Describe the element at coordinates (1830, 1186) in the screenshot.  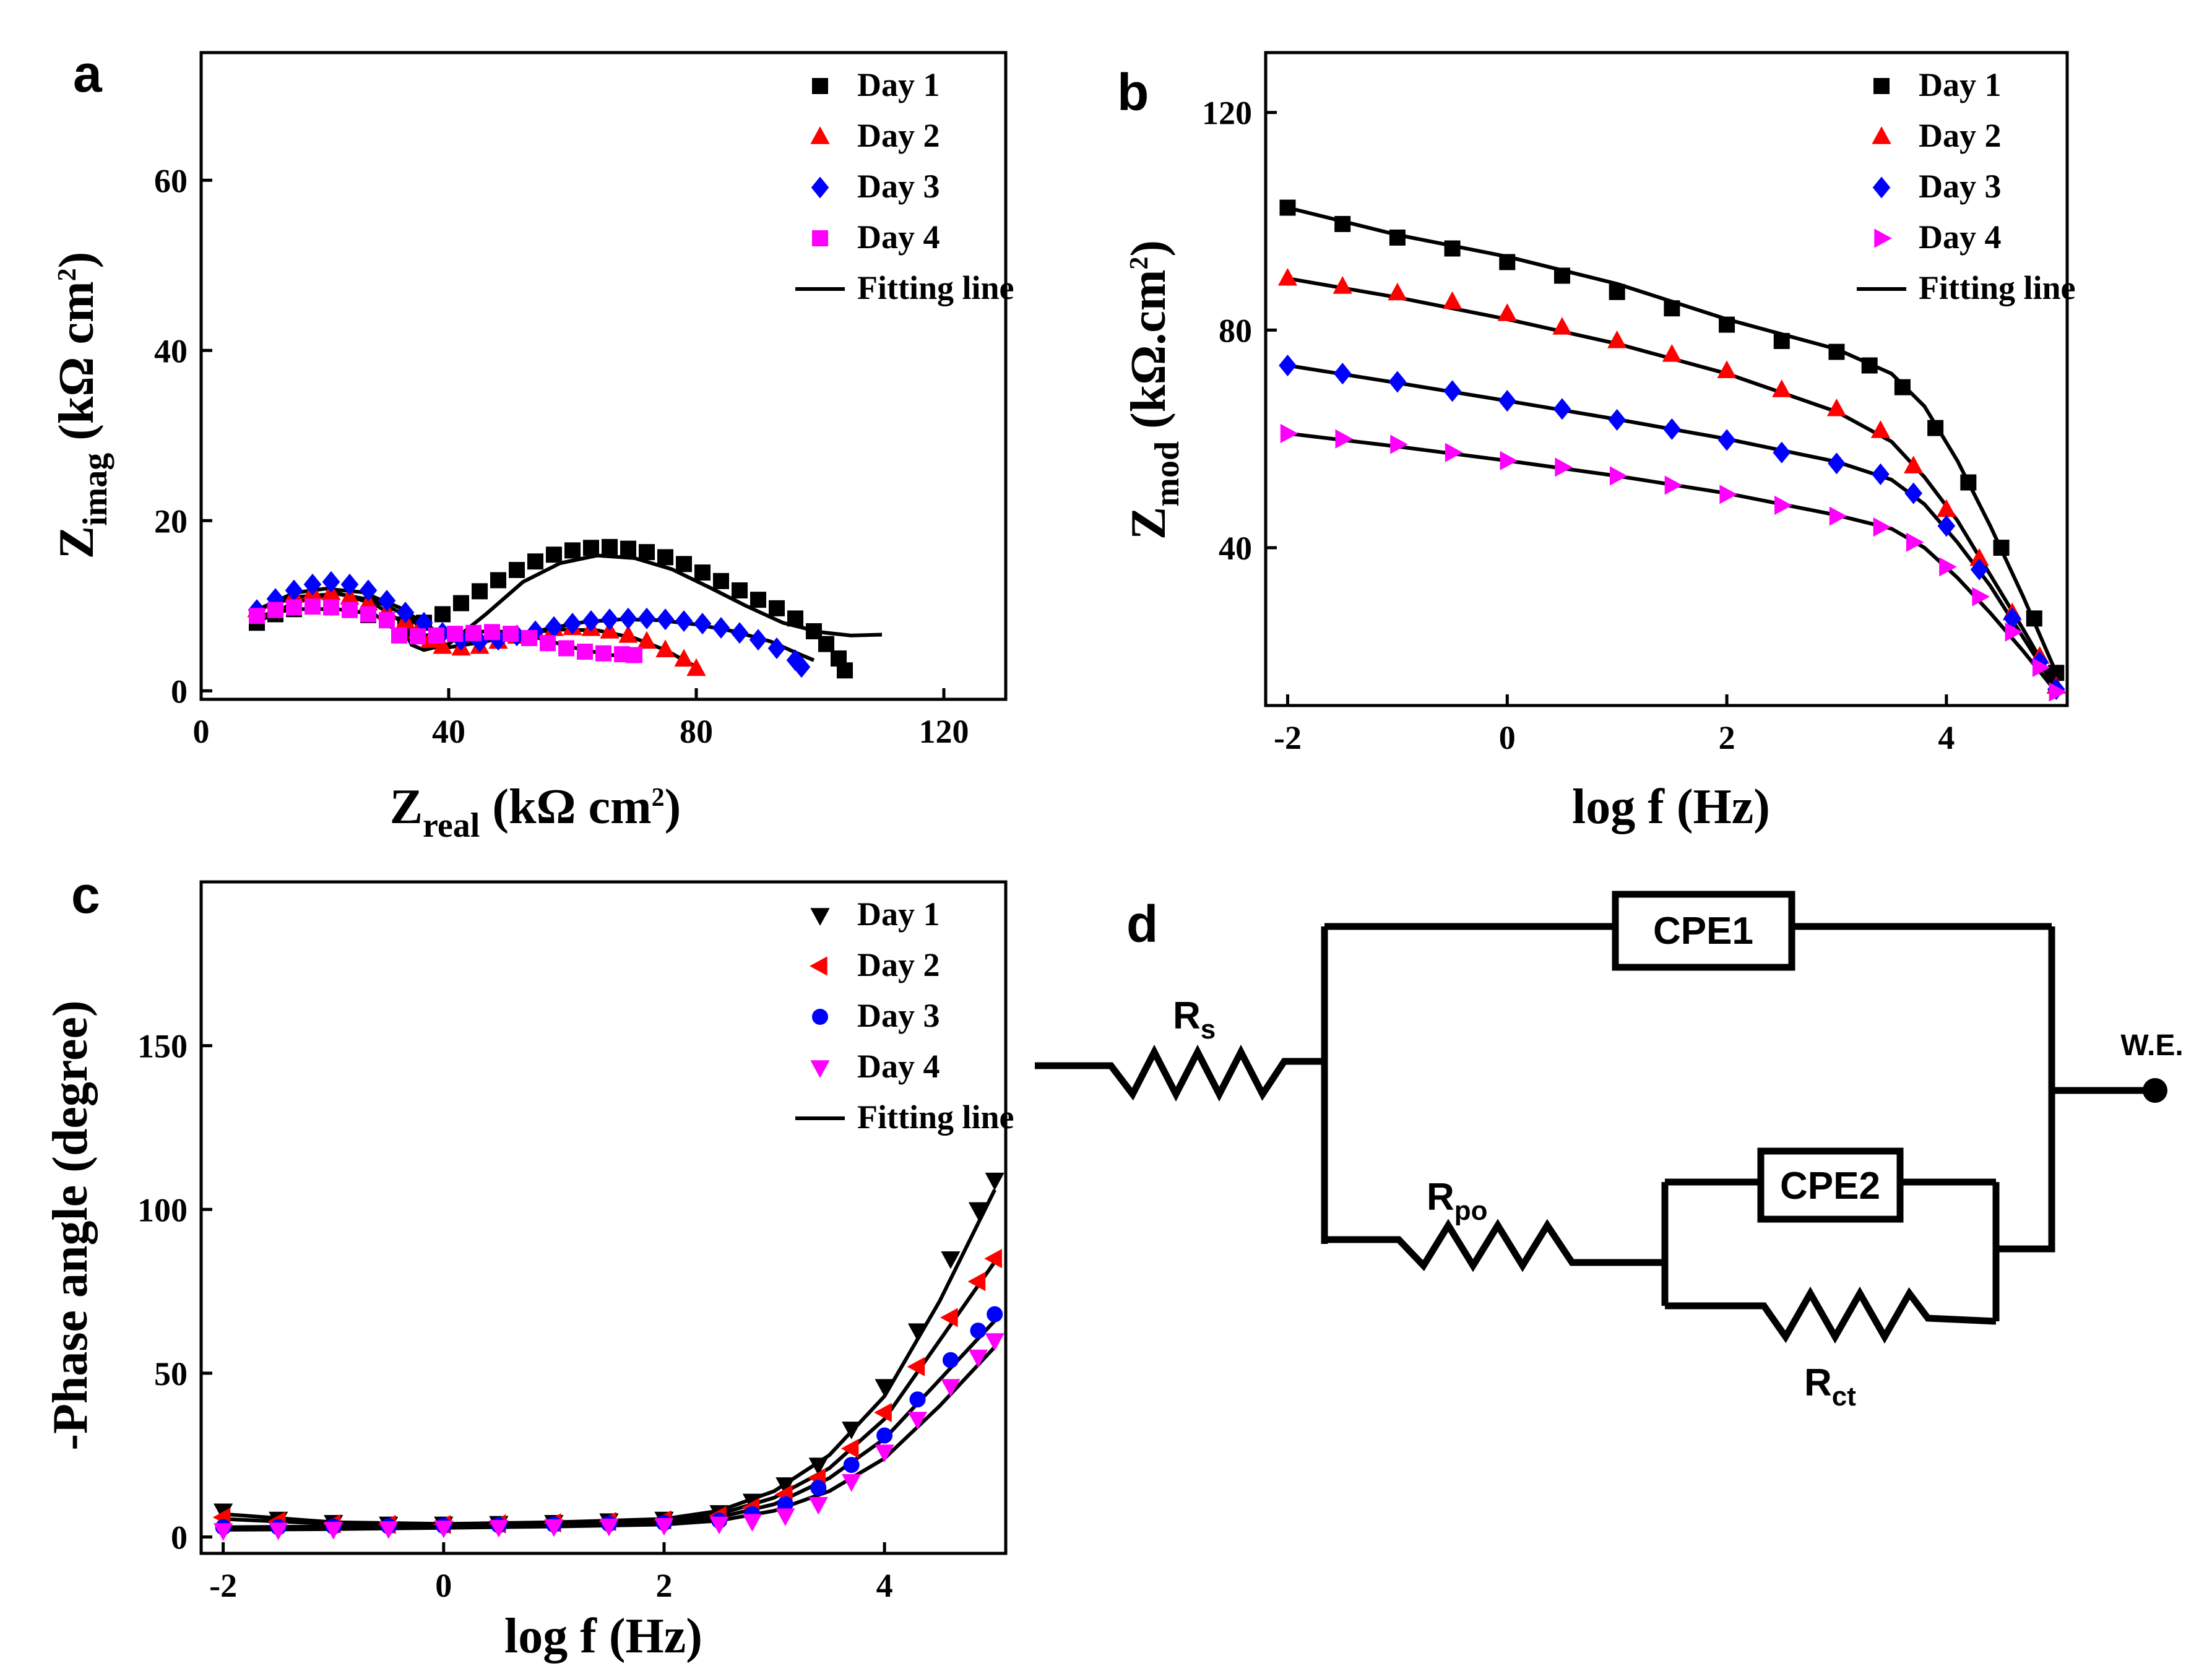
I see `cpe2-label: CPE2` at that location.